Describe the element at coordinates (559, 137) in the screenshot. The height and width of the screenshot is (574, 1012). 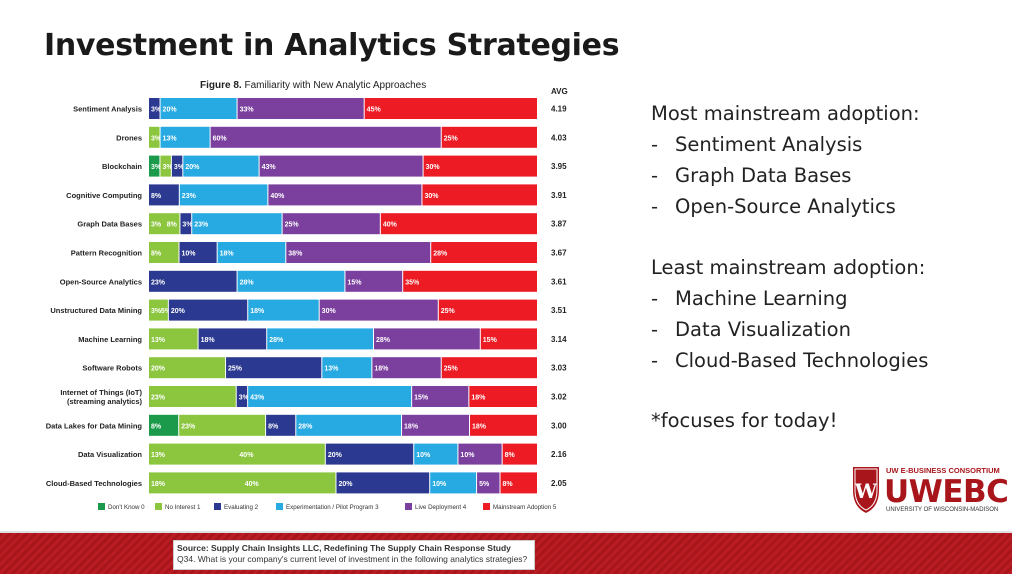
I see `avg-value: 4.03` at that location.